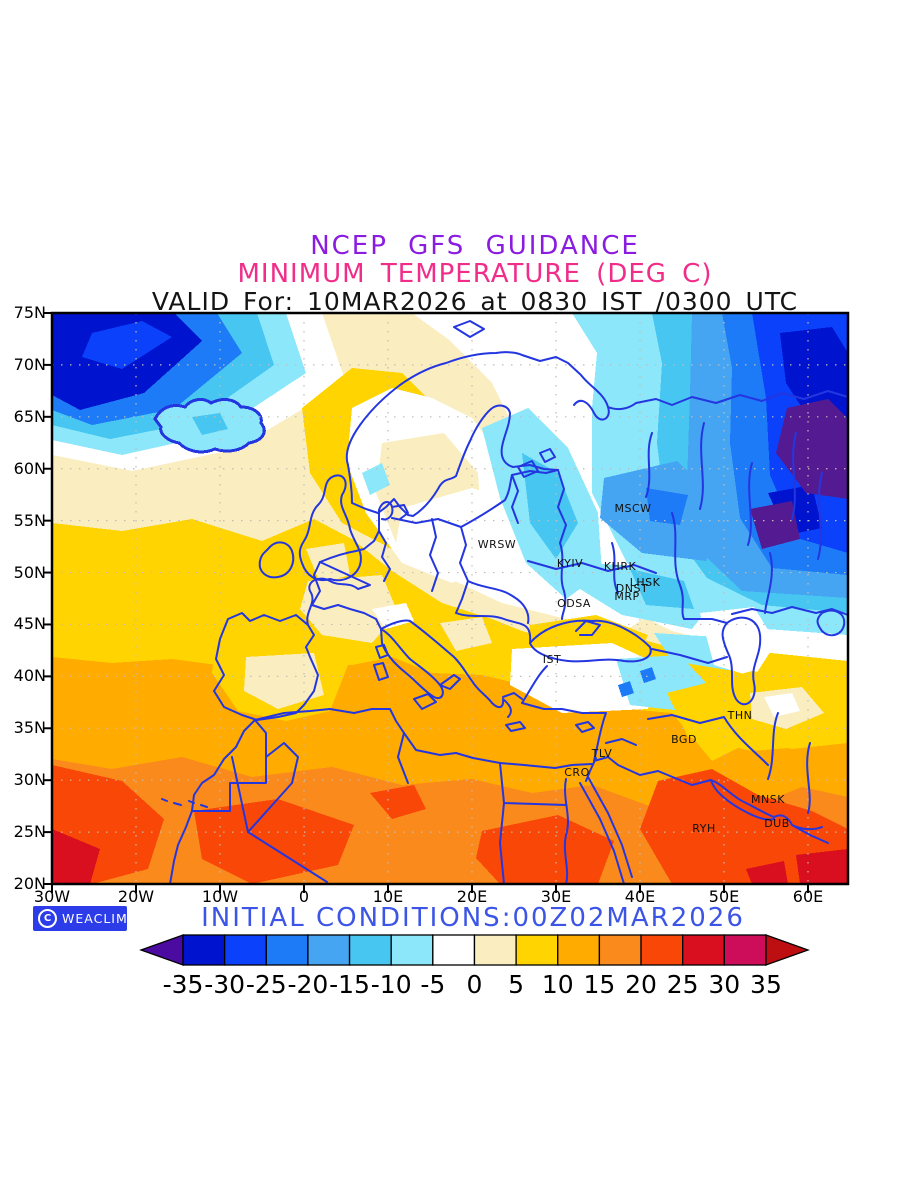 Image resolution: width=900 pixels, height=1200 pixels. Describe the element at coordinates (574, 603) in the screenshot. I see `city-label-ODSA: ODSA` at that location.